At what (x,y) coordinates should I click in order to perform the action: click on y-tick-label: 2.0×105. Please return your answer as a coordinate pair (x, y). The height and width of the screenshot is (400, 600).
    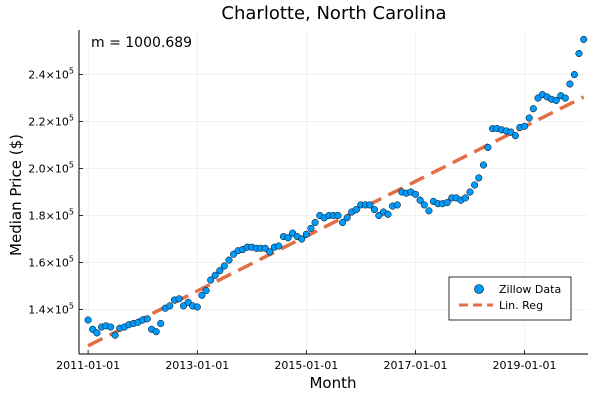
    Looking at the image, I should click on (51, 168).